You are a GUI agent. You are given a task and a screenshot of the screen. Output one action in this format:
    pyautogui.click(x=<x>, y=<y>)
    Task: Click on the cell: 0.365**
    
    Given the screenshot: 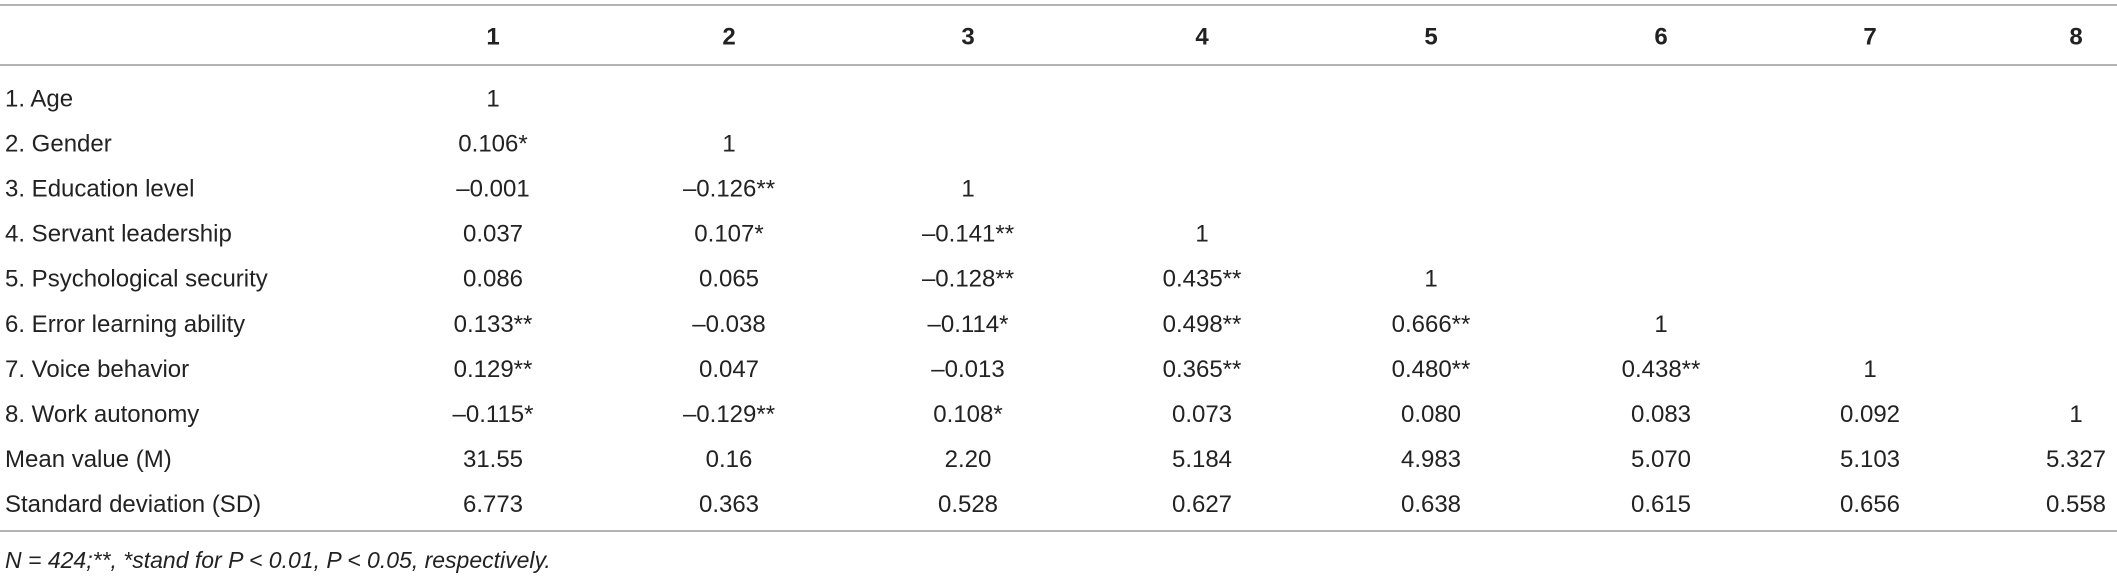 What is the action you would take?
    pyautogui.click(x=1202, y=369)
    